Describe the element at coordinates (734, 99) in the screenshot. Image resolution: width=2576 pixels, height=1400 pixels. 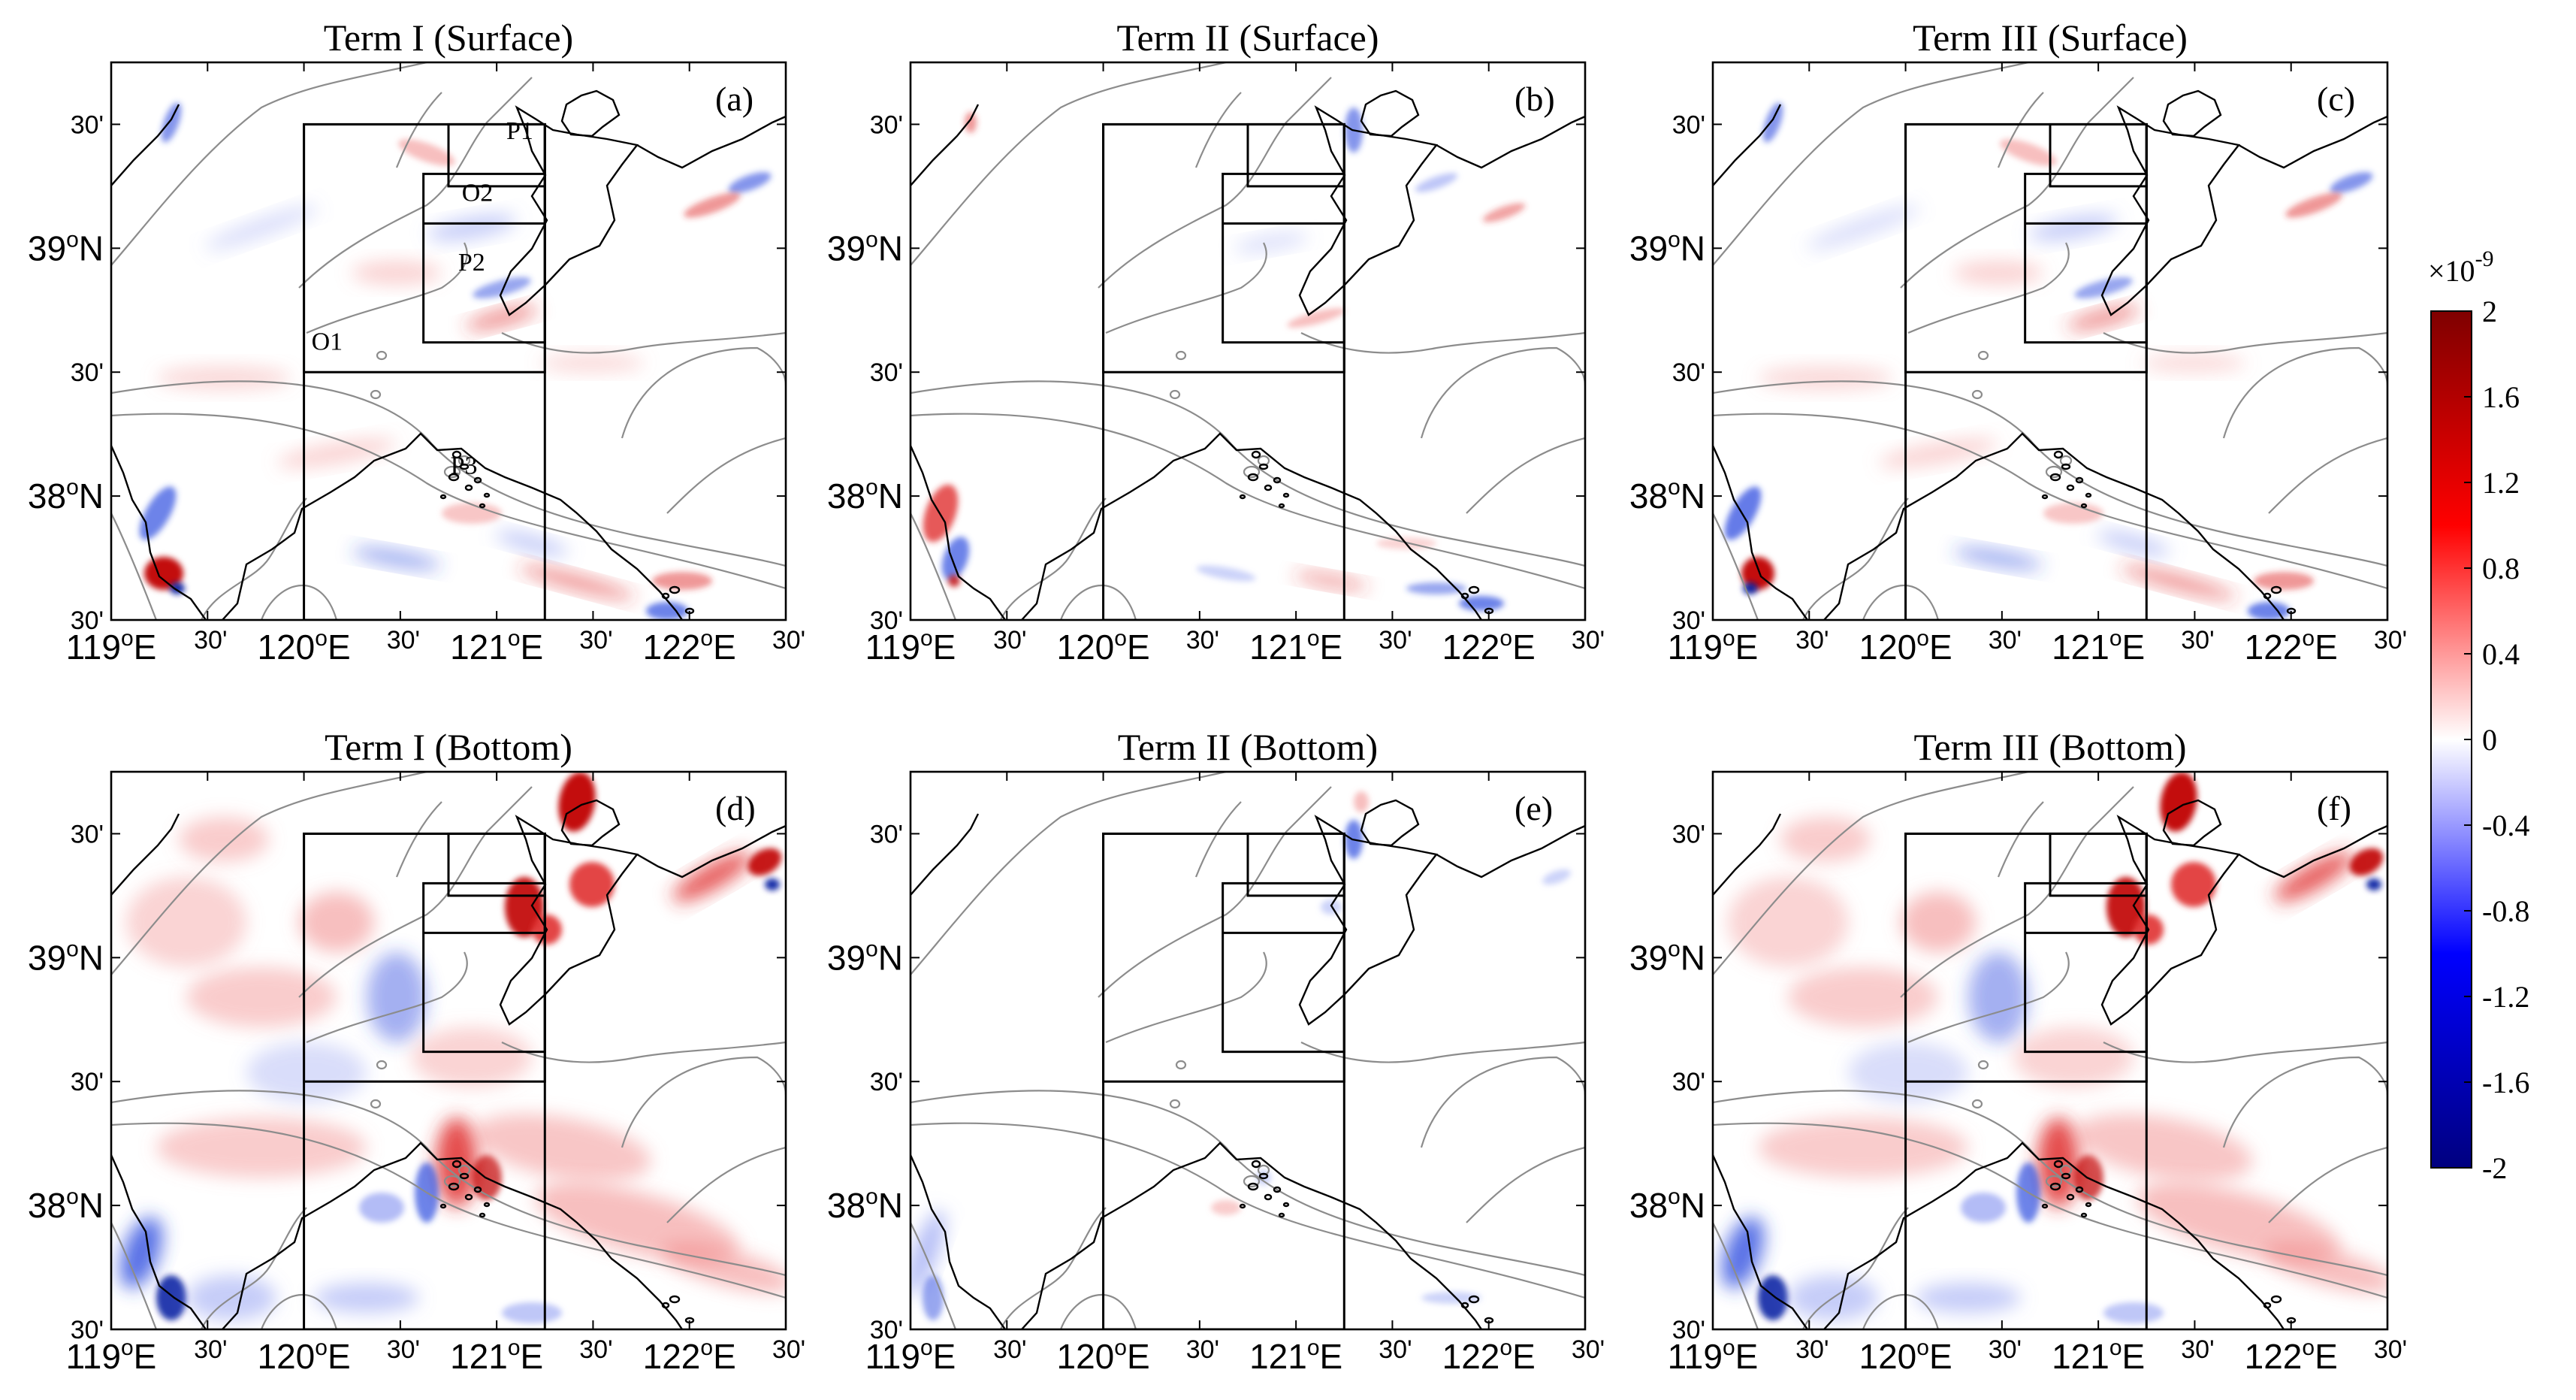
I see `panel-tag: (a)` at that location.